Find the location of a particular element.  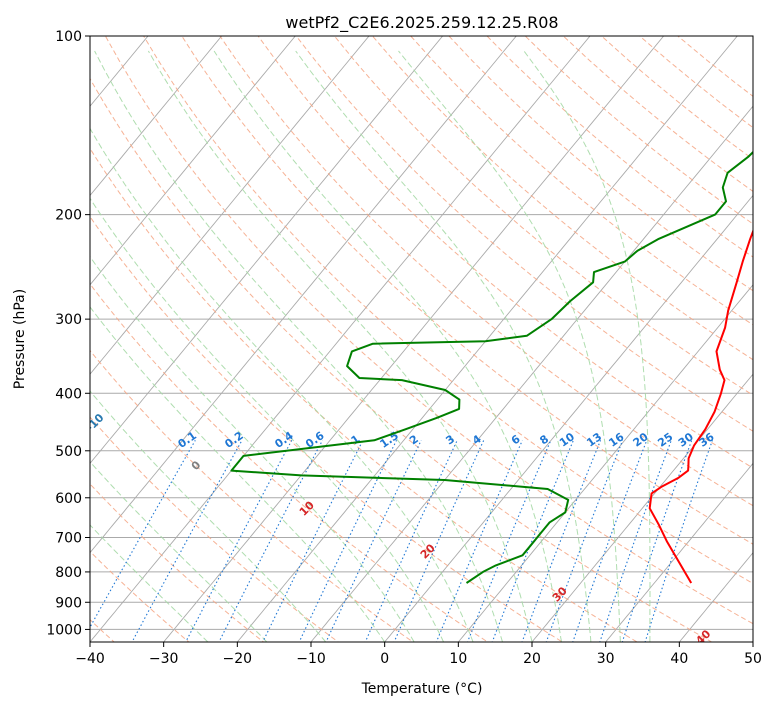

x-axis: −40 −30 −20 −10 0 10 20 30 40 50 is located at coordinates (418, 654).